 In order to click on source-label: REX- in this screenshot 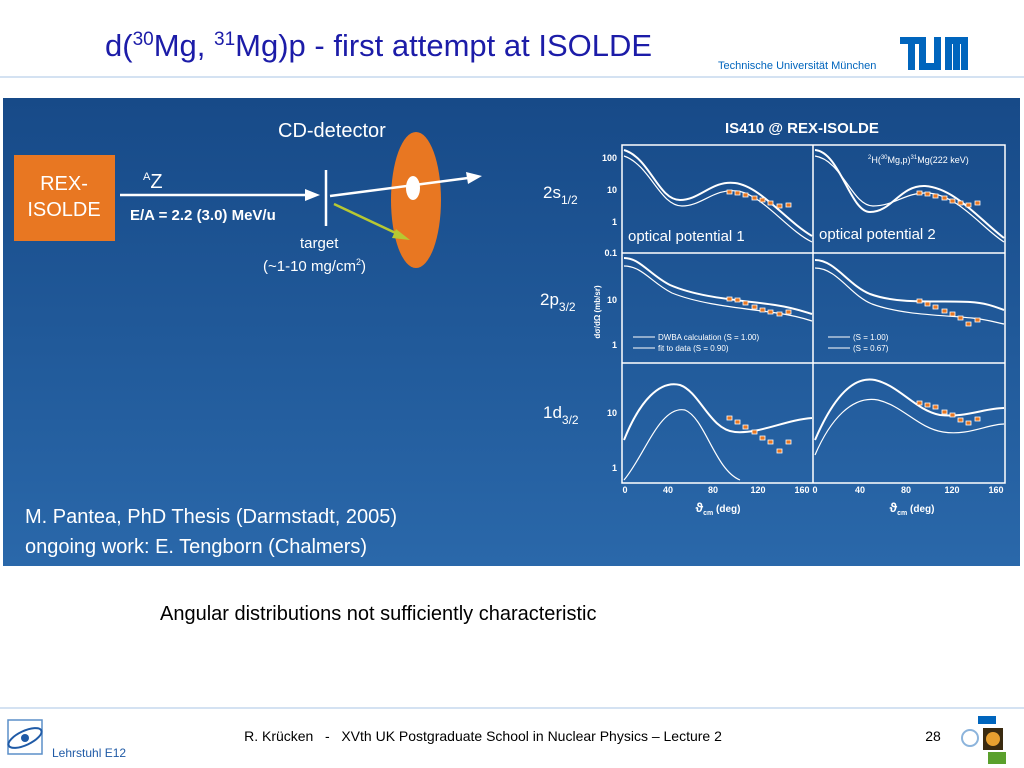, I will do `click(64, 184)`.